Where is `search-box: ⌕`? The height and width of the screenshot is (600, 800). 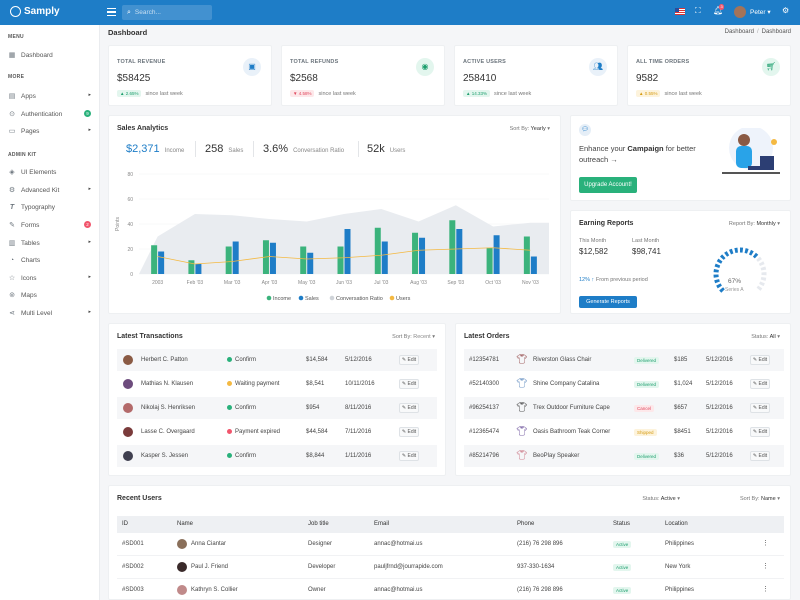
search-box: ⌕ is located at coordinates (167, 12).